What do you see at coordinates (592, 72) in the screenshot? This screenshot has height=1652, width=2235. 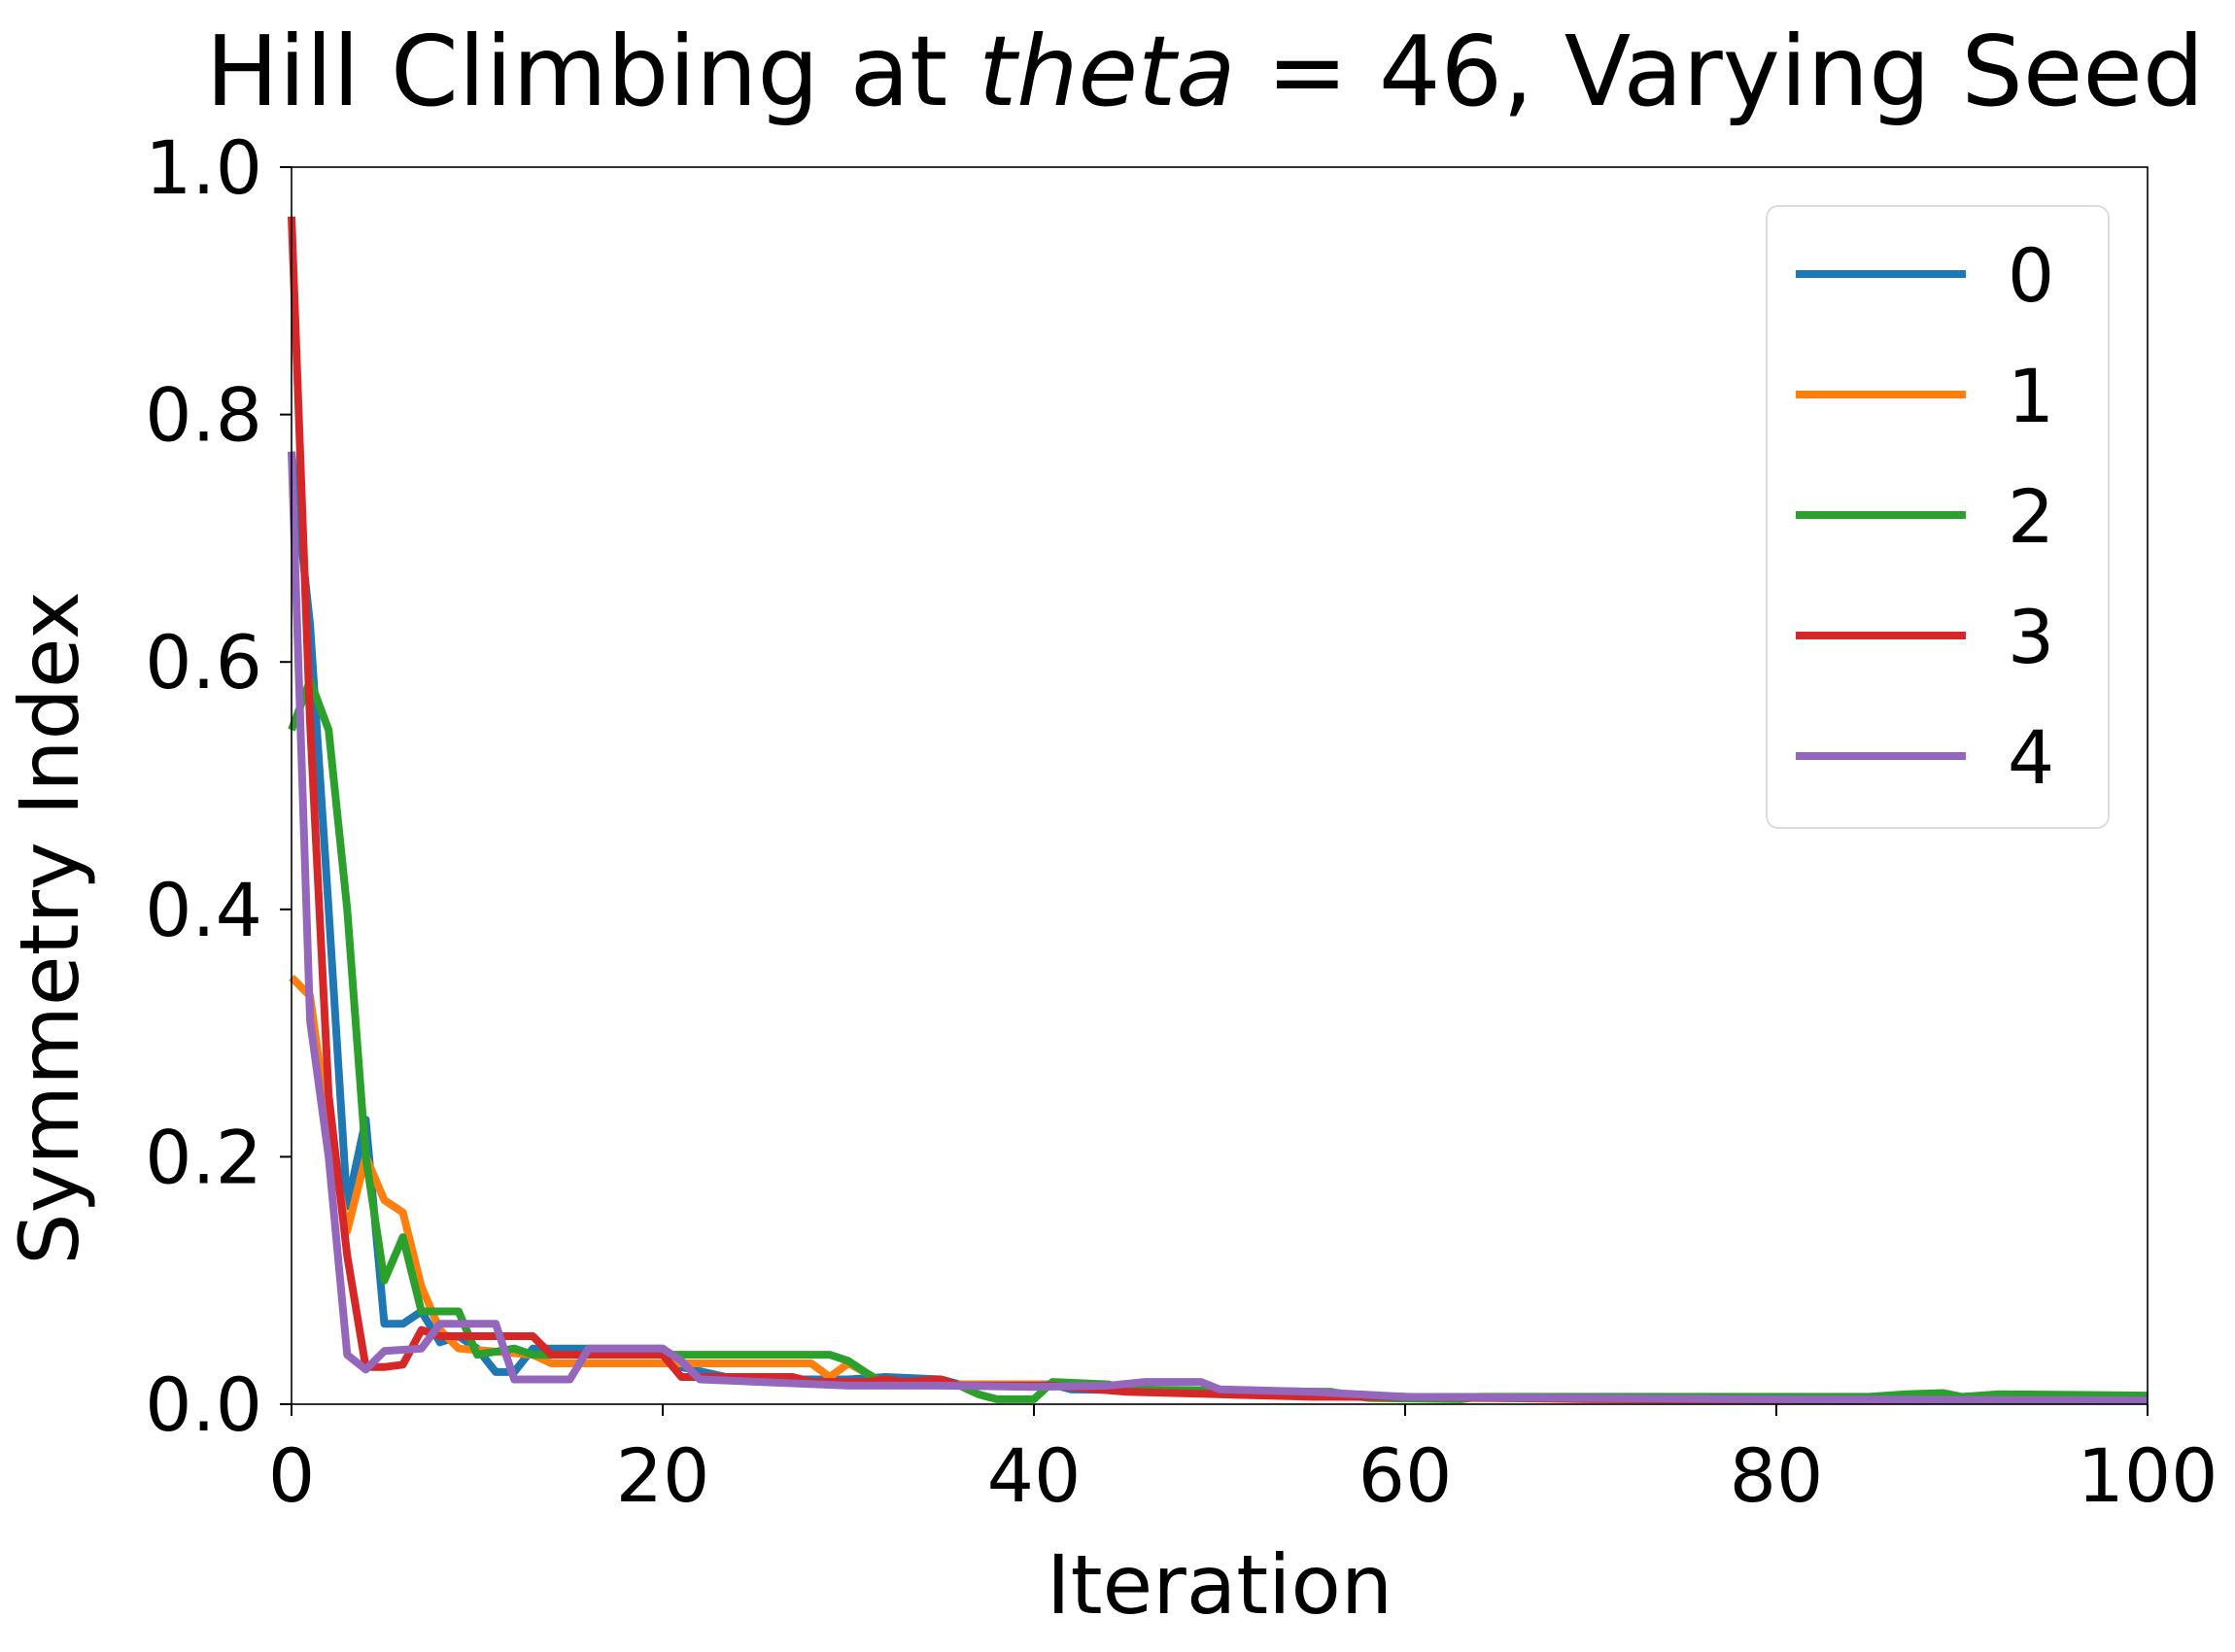 I see `title-text-start: Hill Climbing at` at bounding box center [592, 72].